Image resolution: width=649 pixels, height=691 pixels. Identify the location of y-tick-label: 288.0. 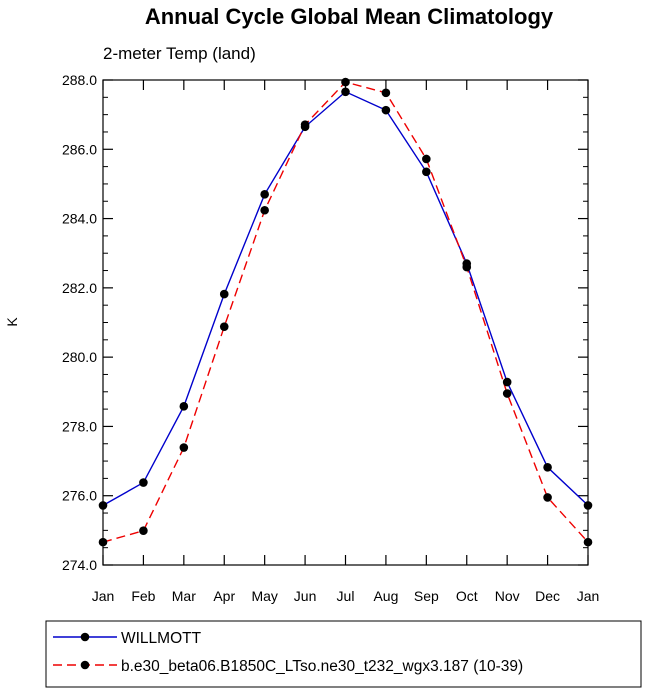
(79, 80).